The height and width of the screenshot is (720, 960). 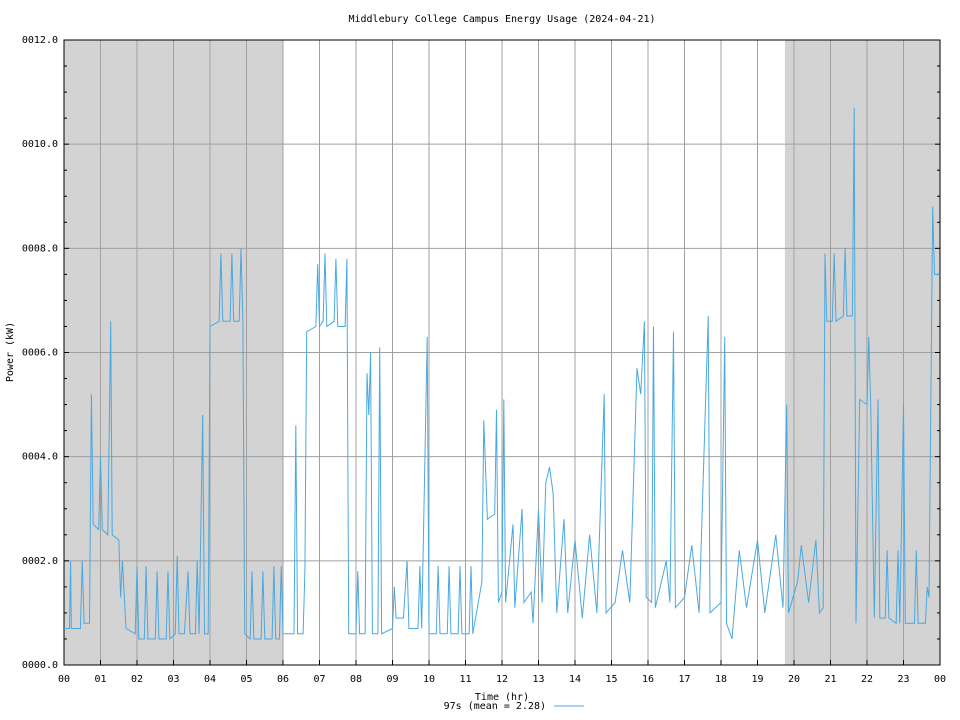 I want to click on y-axis-label: Power (kW), so click(x=10, y=352).